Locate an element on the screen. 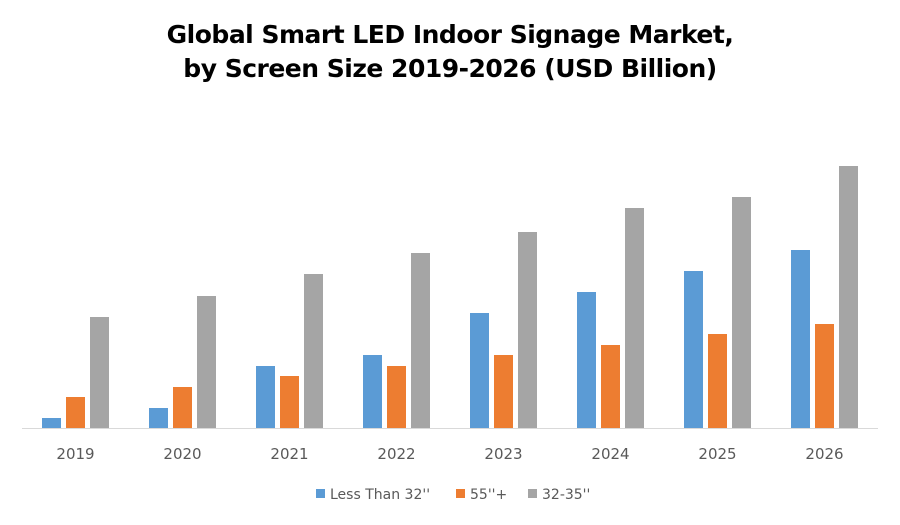  chart-subtitle: by Screen Size 2019-2026 (USD Billion) is located at coordinates (450, 68).